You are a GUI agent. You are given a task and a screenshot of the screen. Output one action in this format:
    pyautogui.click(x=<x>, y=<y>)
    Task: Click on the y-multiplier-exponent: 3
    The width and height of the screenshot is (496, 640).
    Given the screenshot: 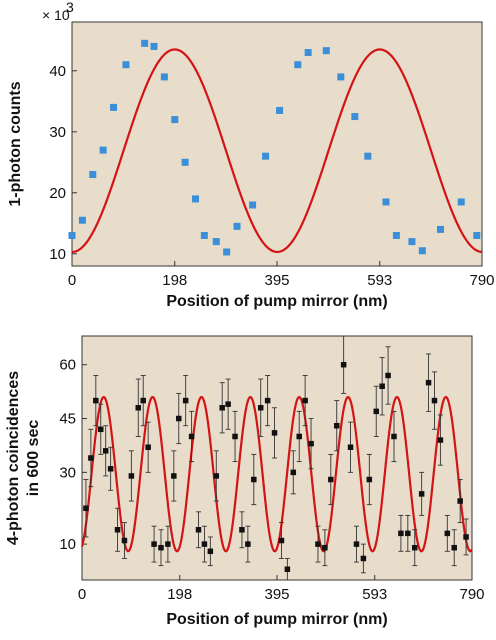 What is the action you would take?
    pyautogui.click(x=70, y=7)
    